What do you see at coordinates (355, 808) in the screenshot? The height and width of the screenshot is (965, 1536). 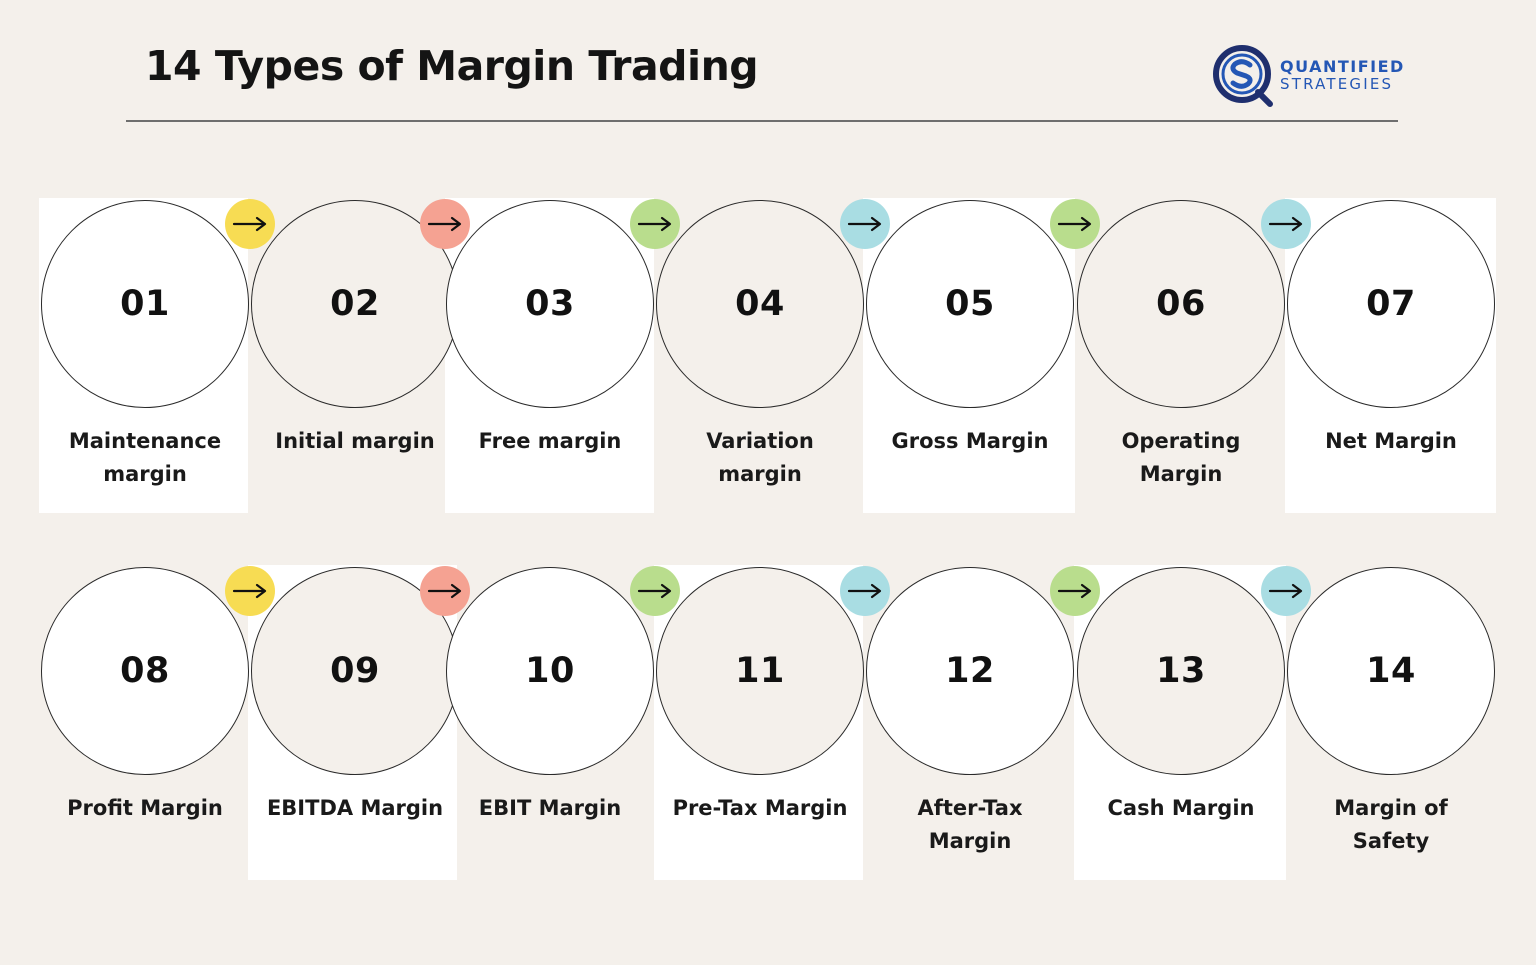 I see `step-label: EBITDA Margin` at bounding box center [355, 808].